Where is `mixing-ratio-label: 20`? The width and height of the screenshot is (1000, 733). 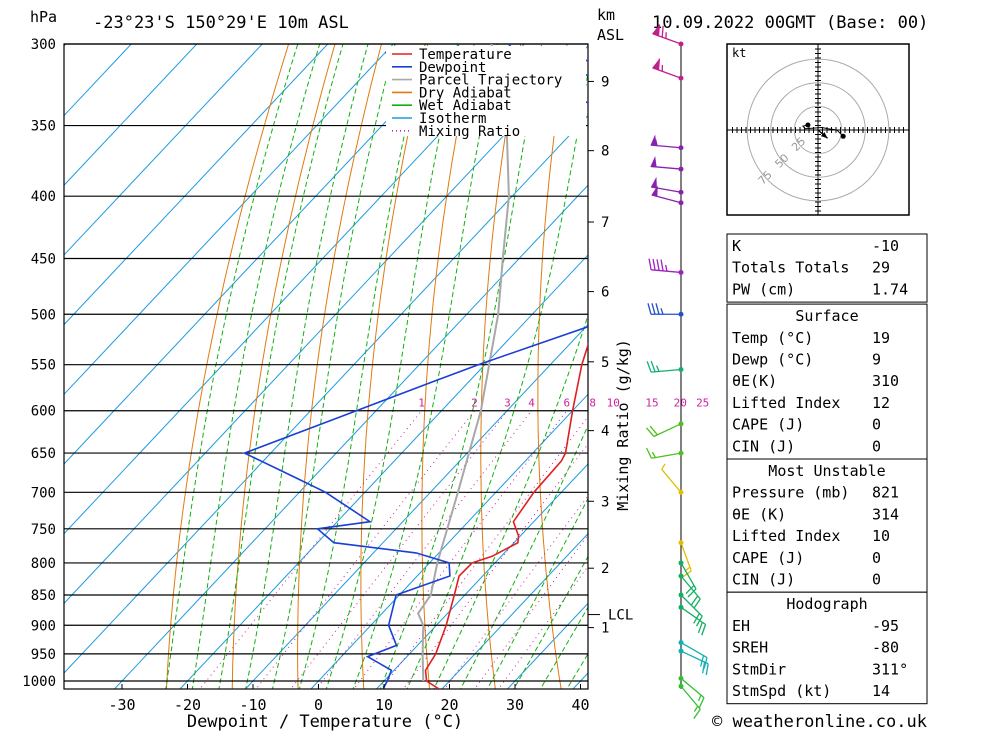
mixing-ratio-label: 20 is located at coordinates (680, 403).